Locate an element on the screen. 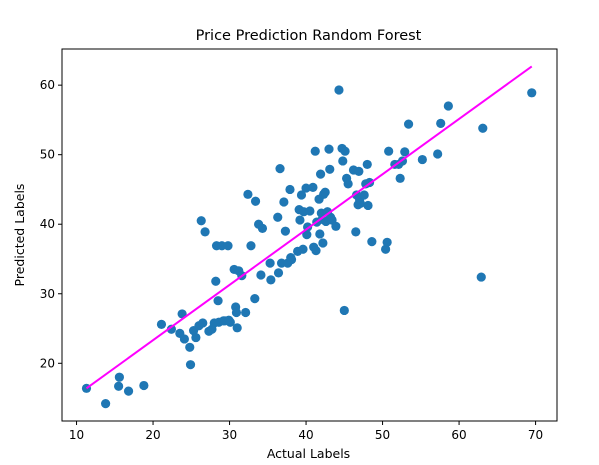 This screenshot has height=465, width=599. y-tick-label-20: 20 is located at coordinates (47, 363).